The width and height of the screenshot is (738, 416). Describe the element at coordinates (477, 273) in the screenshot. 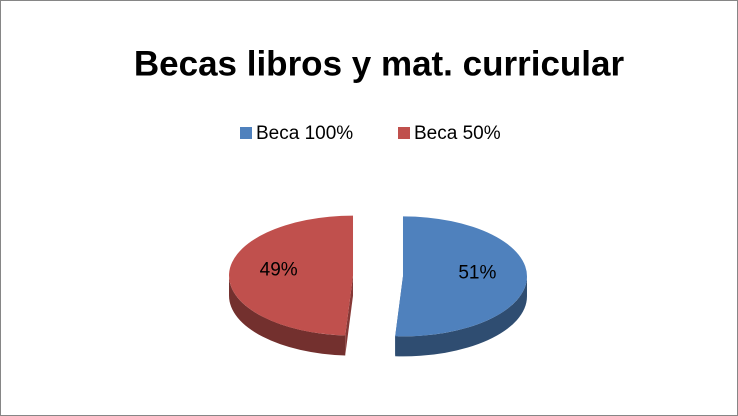

I see `data-label: 51%` at that location.